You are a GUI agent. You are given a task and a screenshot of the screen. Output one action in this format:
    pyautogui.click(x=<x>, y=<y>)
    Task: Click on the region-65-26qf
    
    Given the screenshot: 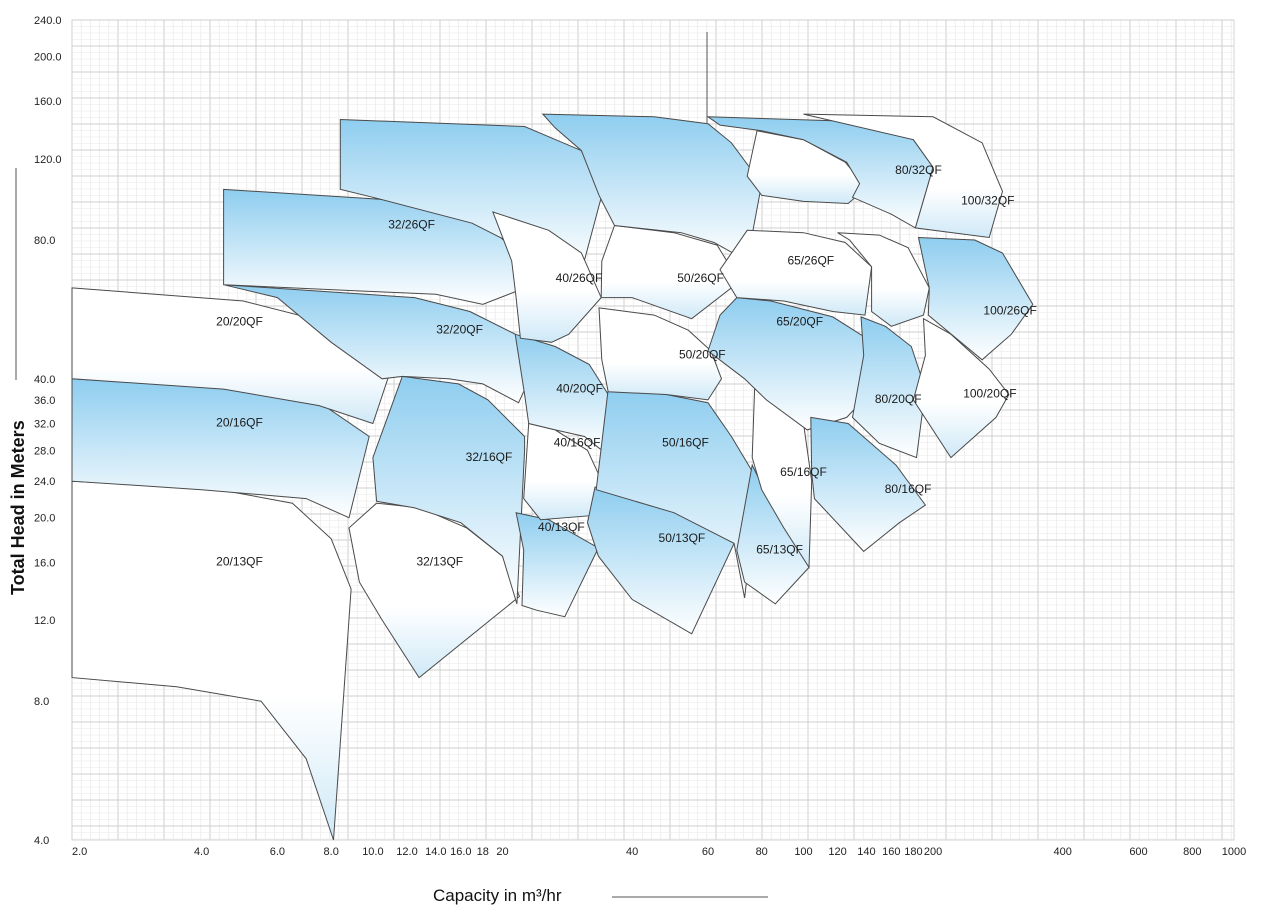 What is the action you would take?
    pyautogui.click(x=796, y=272)
    